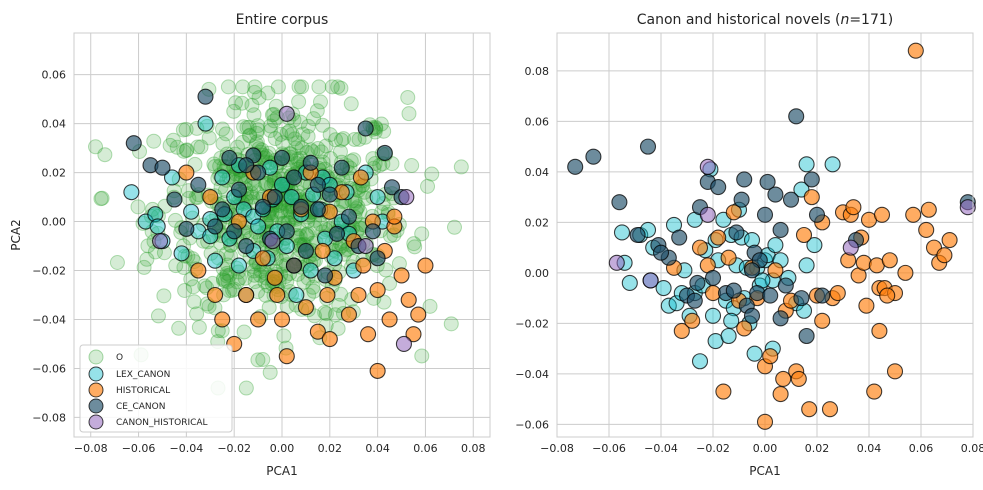  I want to click on y-tick-label: −0.06, so click(49, 368).